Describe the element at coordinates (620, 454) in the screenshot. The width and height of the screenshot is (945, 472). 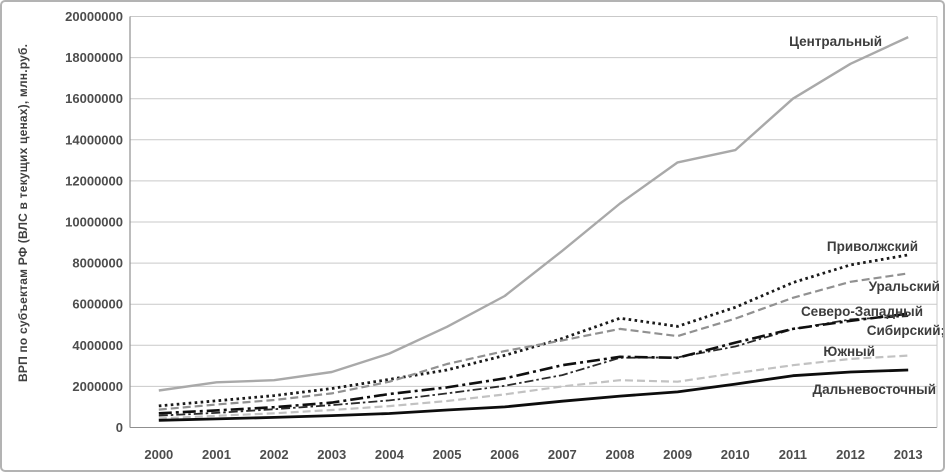
I see `x-tick-label: 2008` at that location.